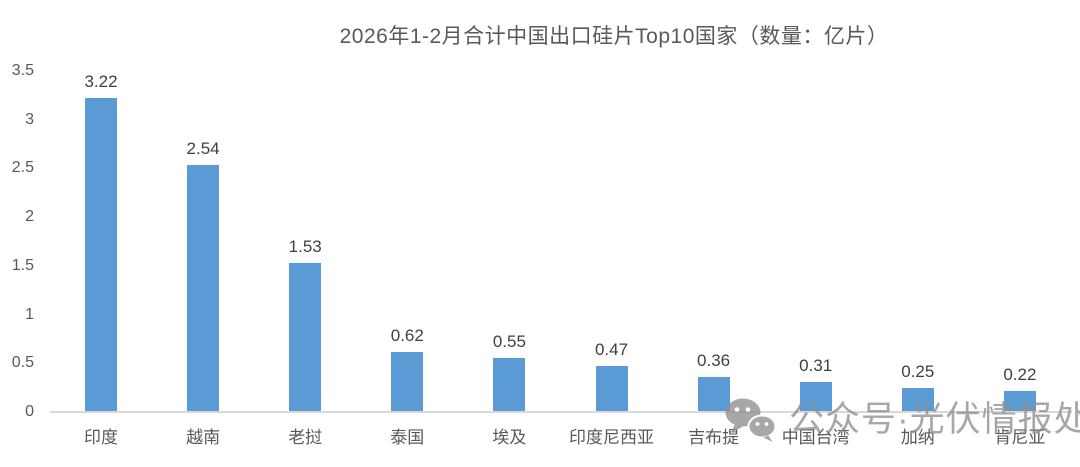  I want to click on bar-value-label: 0.31, so click(816, 365).